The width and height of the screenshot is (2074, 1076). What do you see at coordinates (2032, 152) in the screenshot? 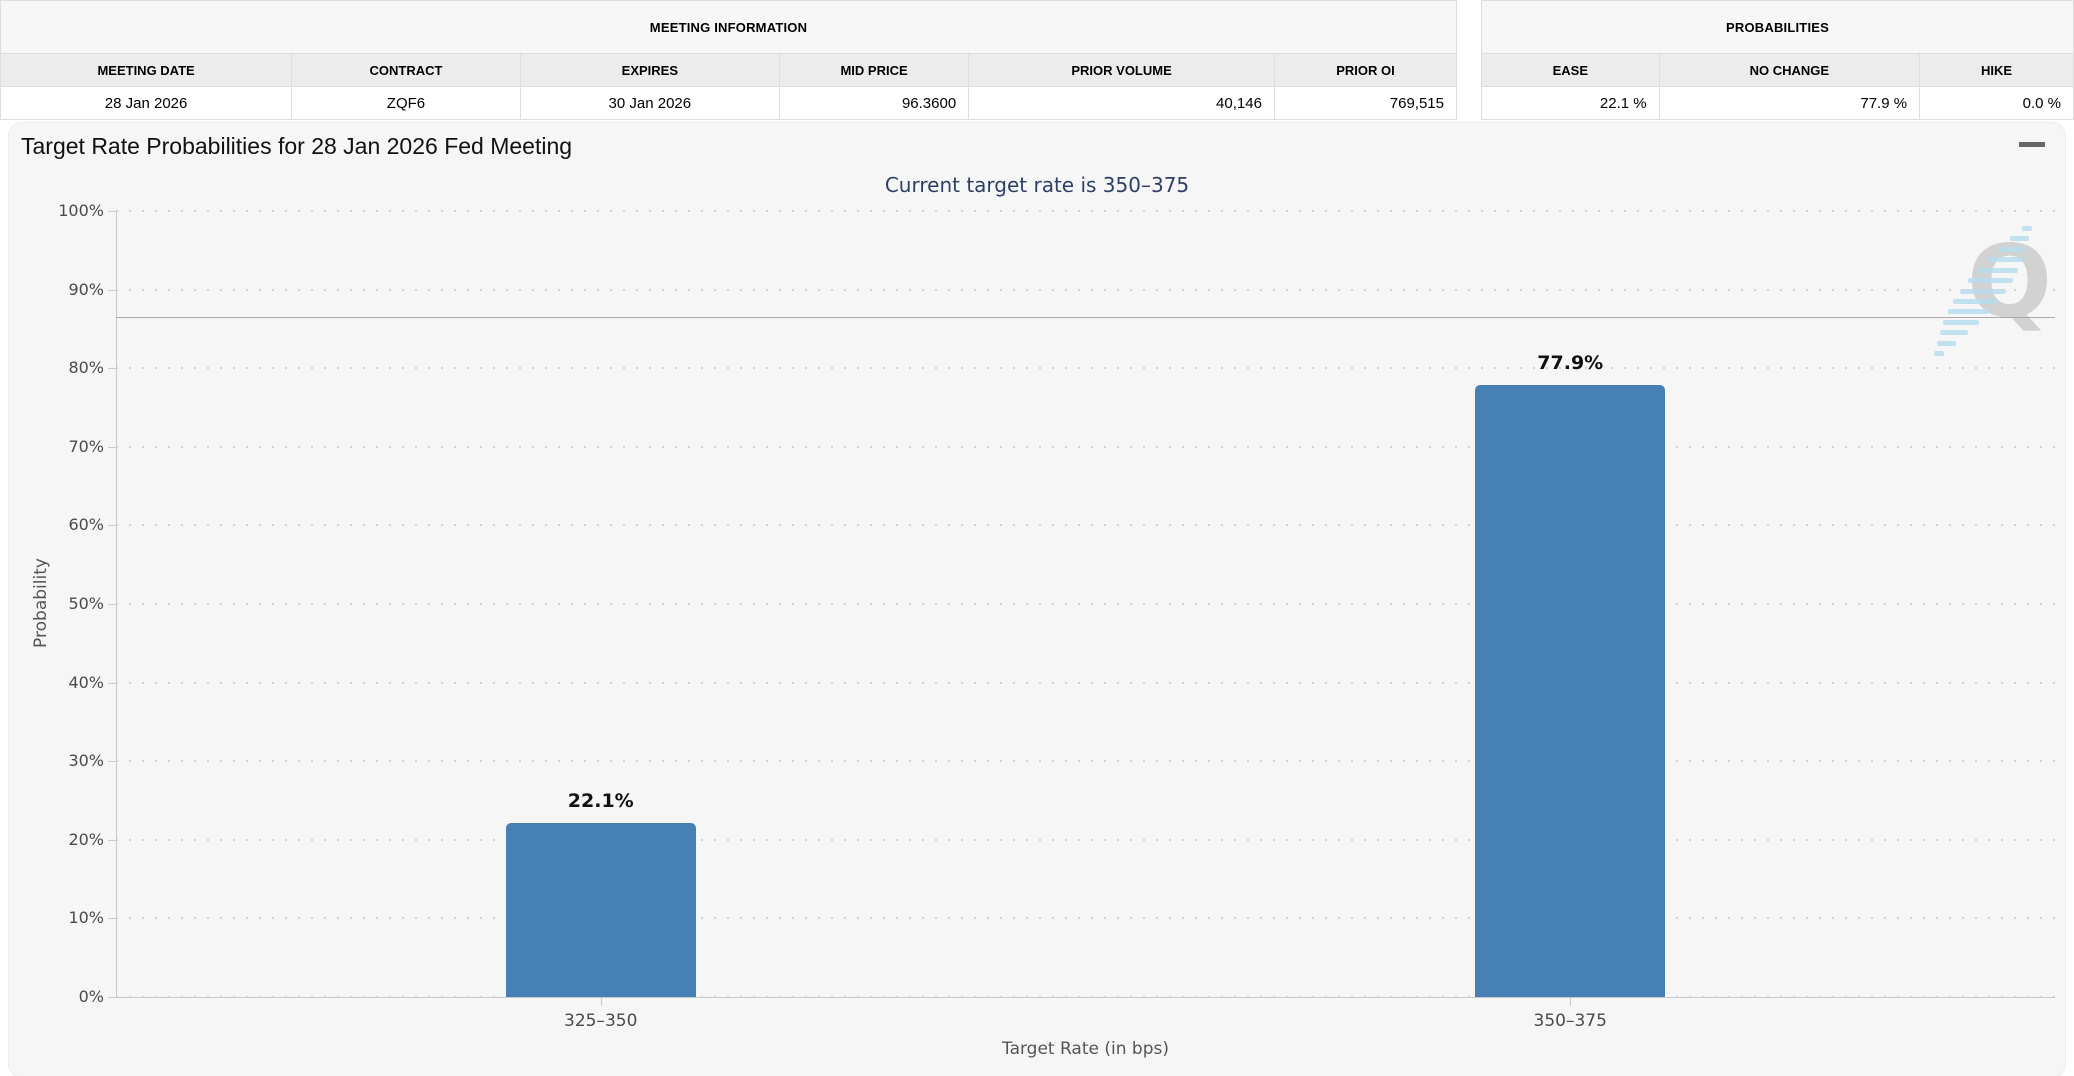
I see `chart-context-menu-button` at bounding box center [2032, 152].